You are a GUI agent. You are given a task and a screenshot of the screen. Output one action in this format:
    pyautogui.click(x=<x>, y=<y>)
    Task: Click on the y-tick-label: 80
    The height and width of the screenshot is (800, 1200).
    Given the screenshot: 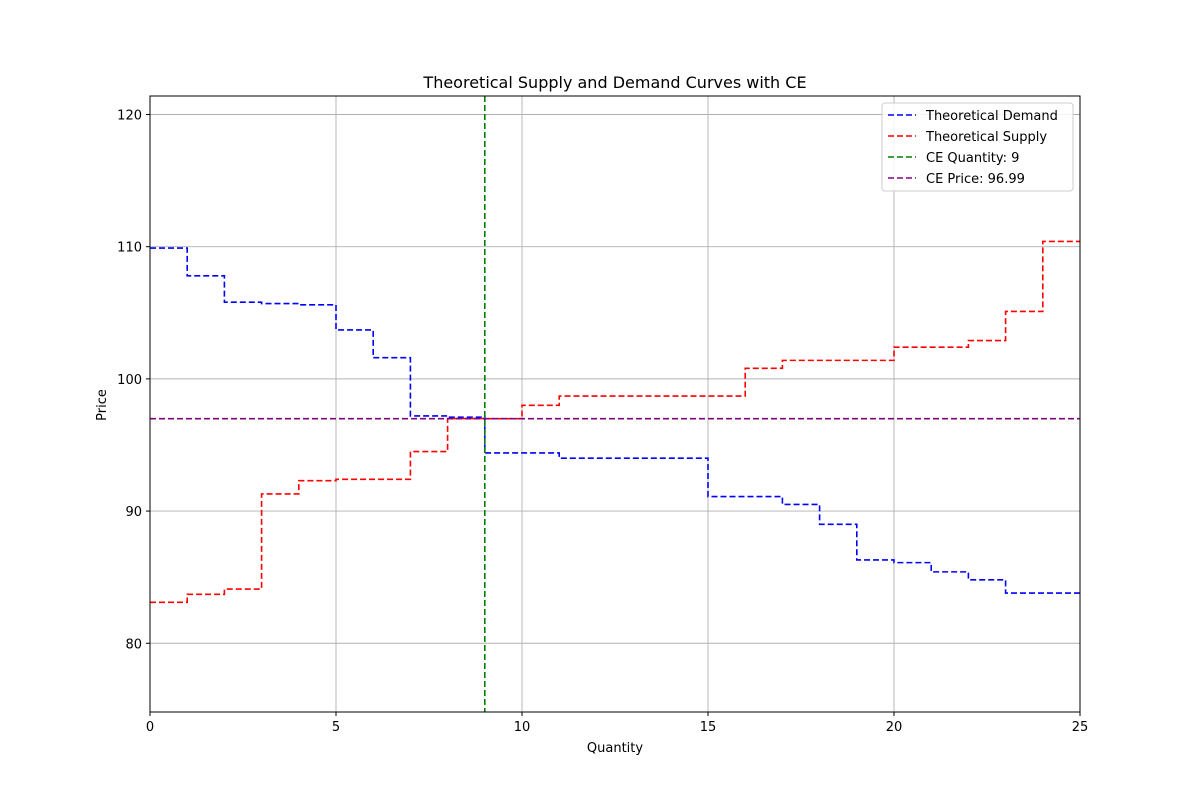 What is the action you would take?
    pyautogui.click(x=133, y=644)
    